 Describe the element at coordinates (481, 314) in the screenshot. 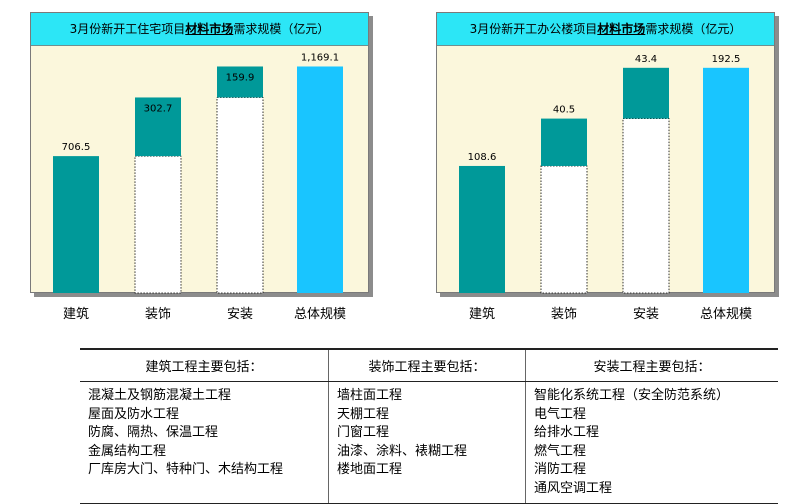

I see `office-category-label-construction: 建筑` at that location.